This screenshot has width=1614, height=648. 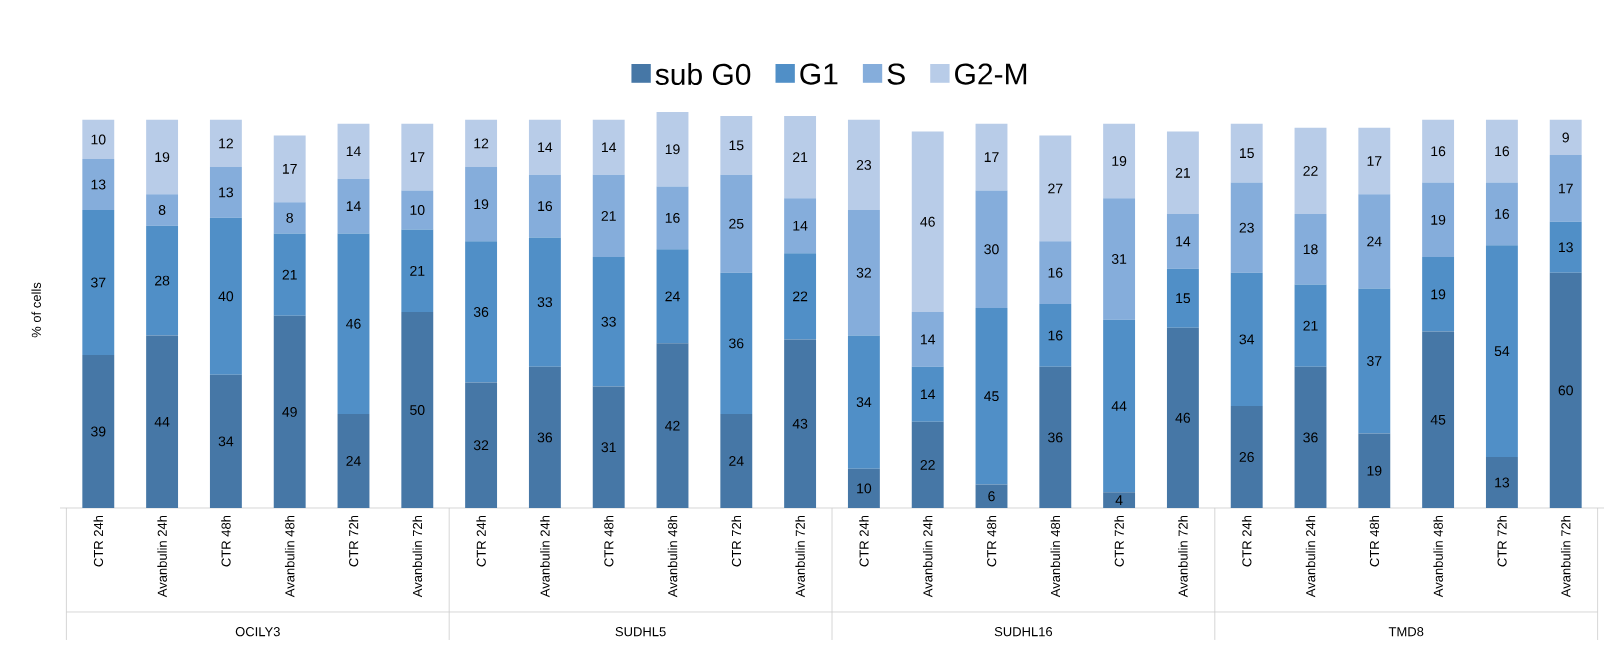 I want to click on legend-label: S, so click(x=896, y=74).